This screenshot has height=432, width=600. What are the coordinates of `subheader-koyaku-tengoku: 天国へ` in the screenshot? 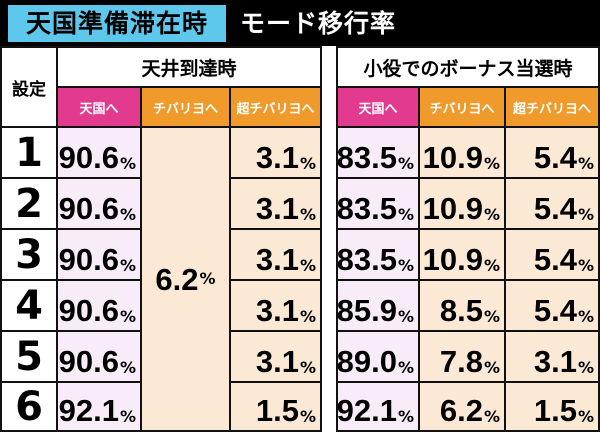 It's located at (378, 107).